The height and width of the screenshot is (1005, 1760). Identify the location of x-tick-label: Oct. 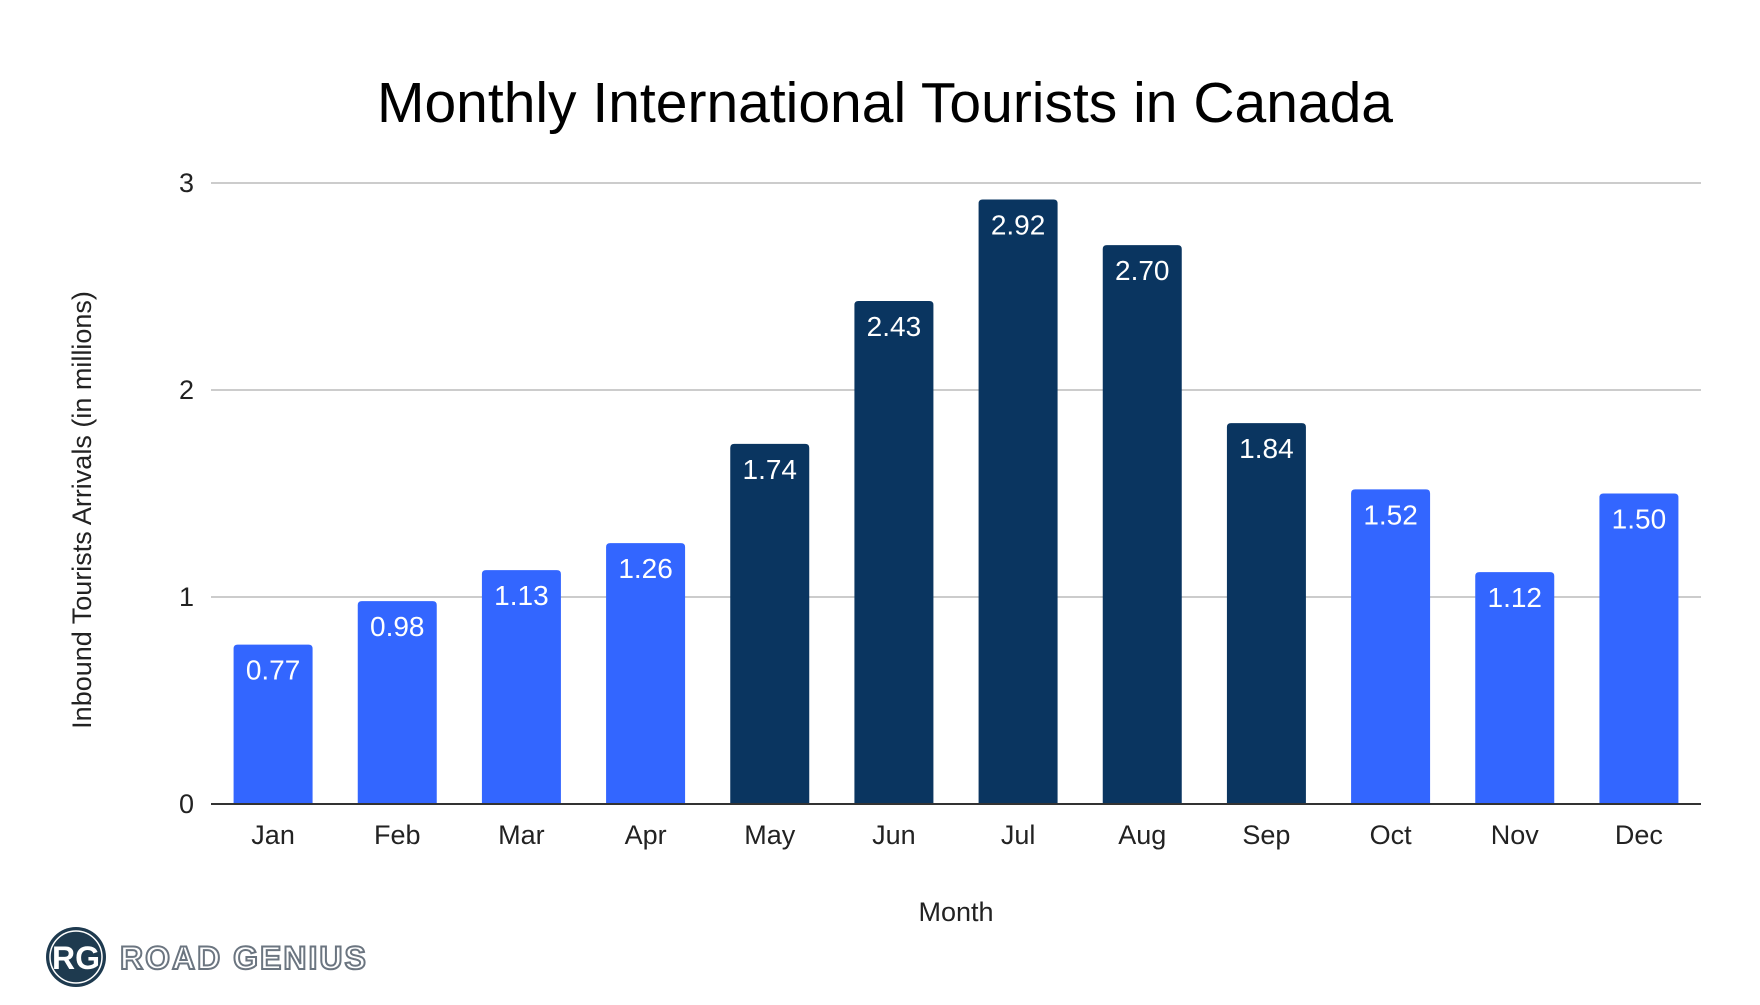
(1391, 835).